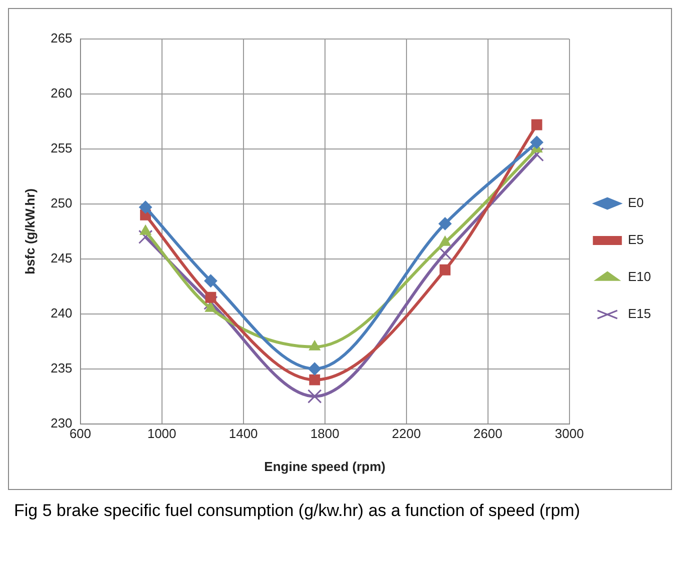 This screenshot has width=680, height=572. I want to click on y-tick-label: 250, so click(61, 202).